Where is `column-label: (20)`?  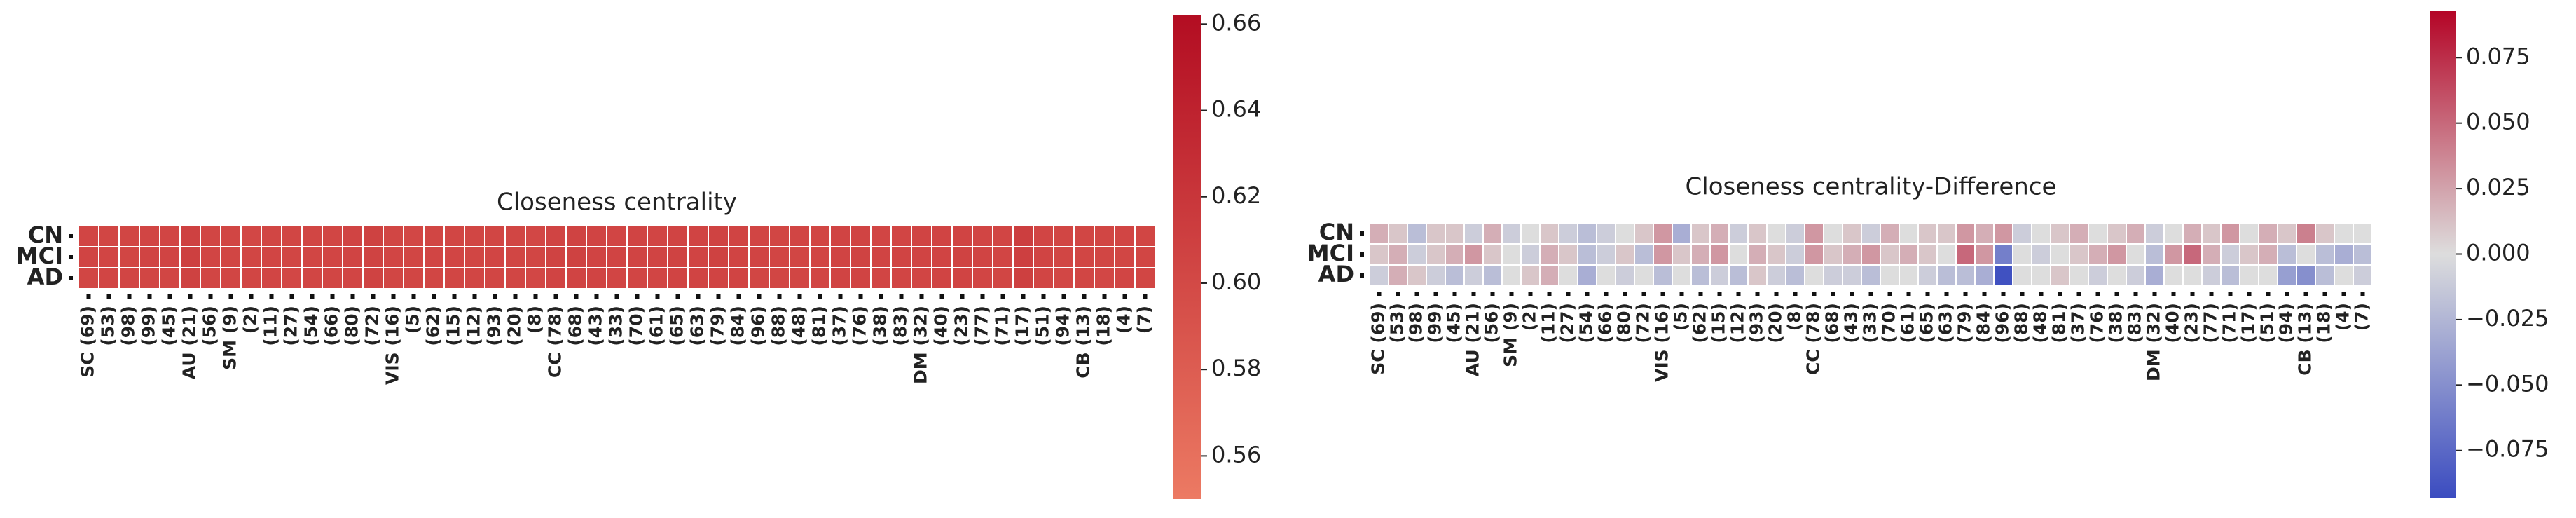
column-label: (20) is located at coordinates (1775, 323).